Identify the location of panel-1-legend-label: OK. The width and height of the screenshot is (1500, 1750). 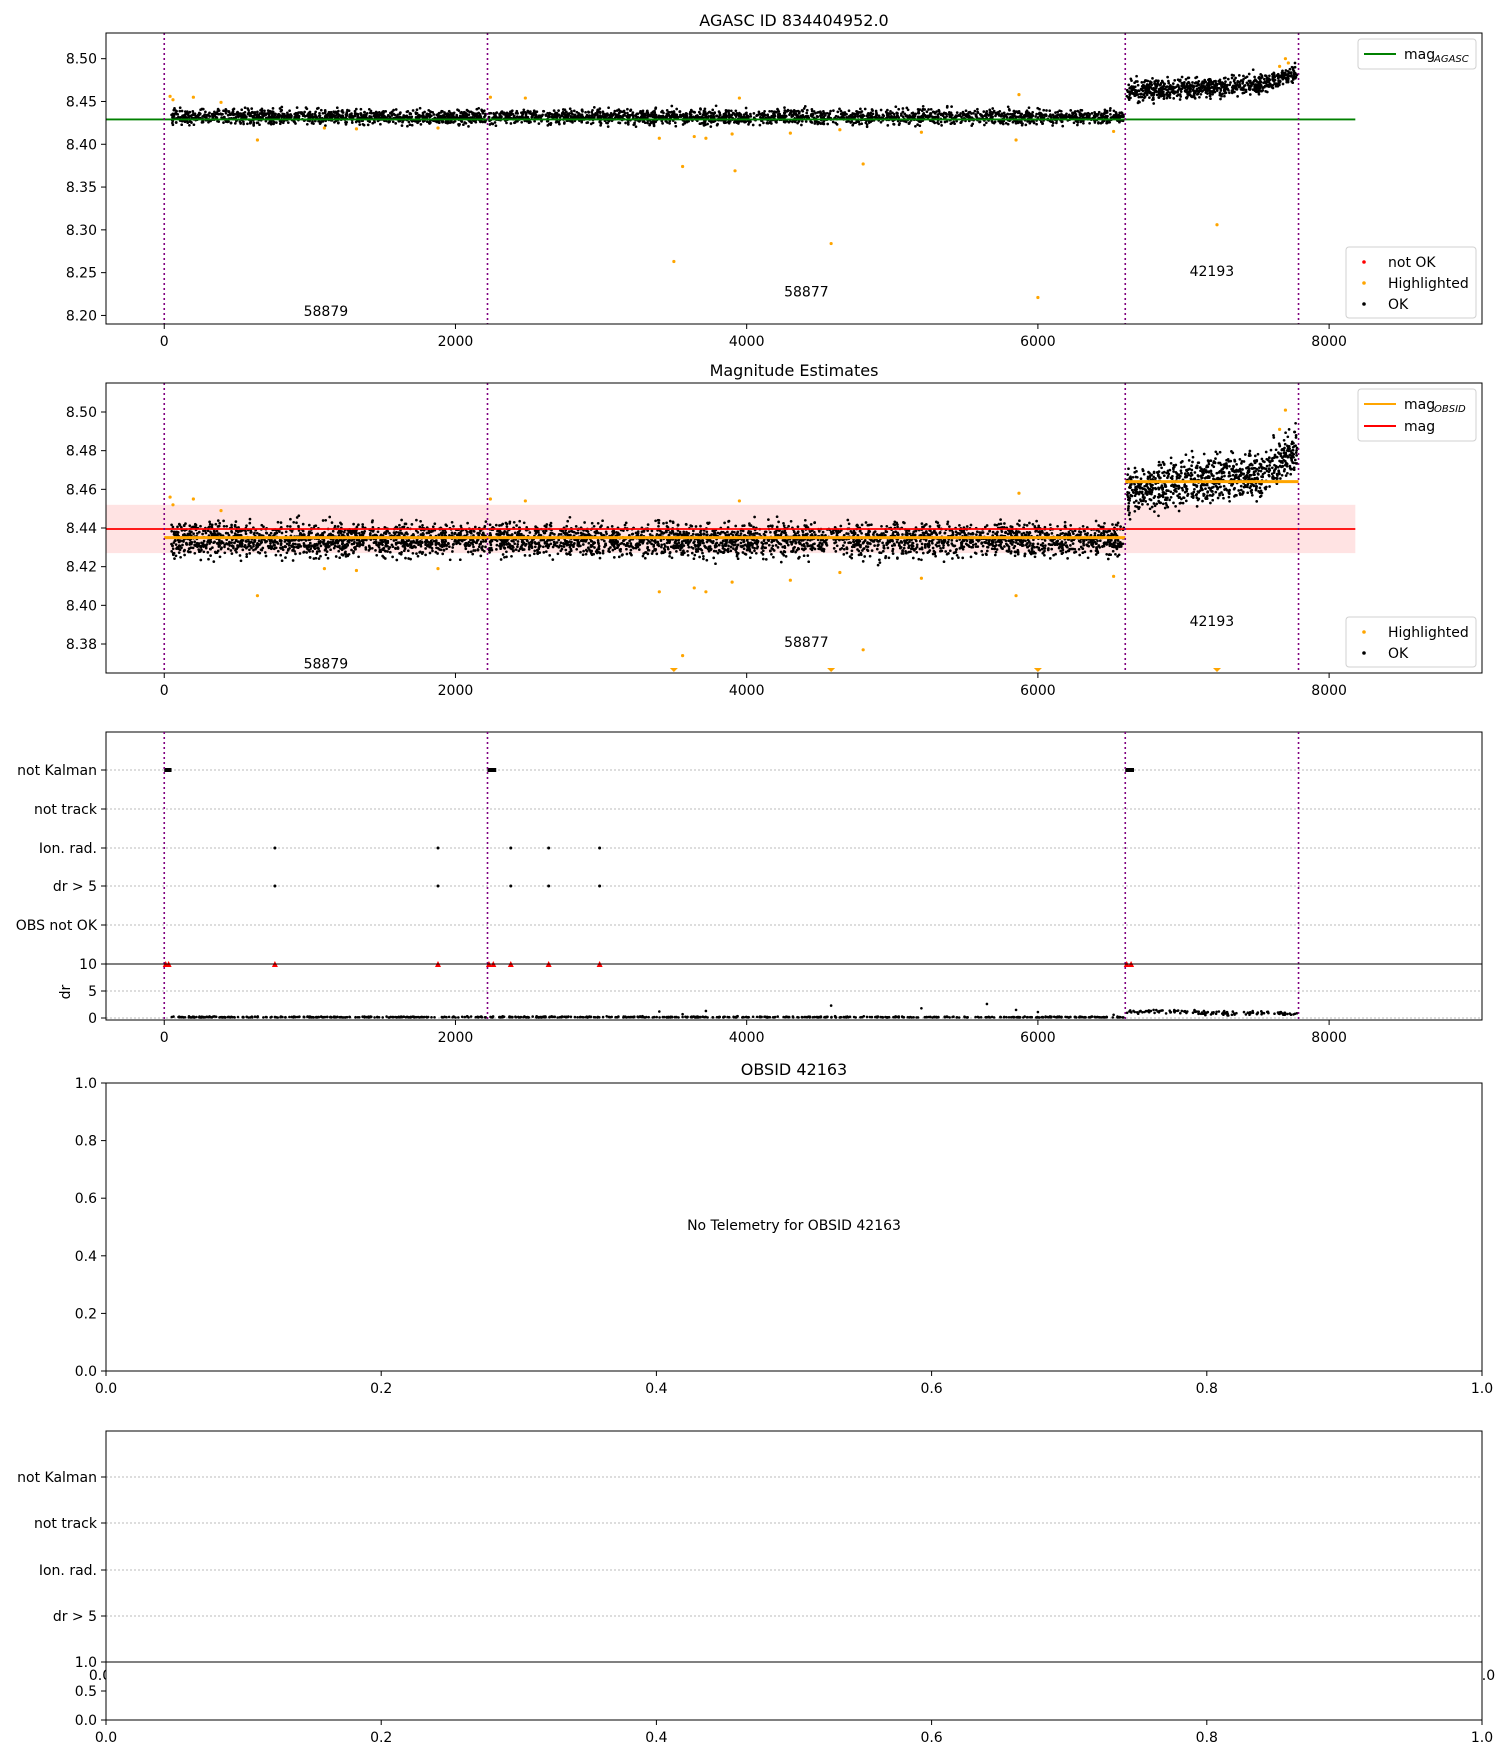
(1398, 305).